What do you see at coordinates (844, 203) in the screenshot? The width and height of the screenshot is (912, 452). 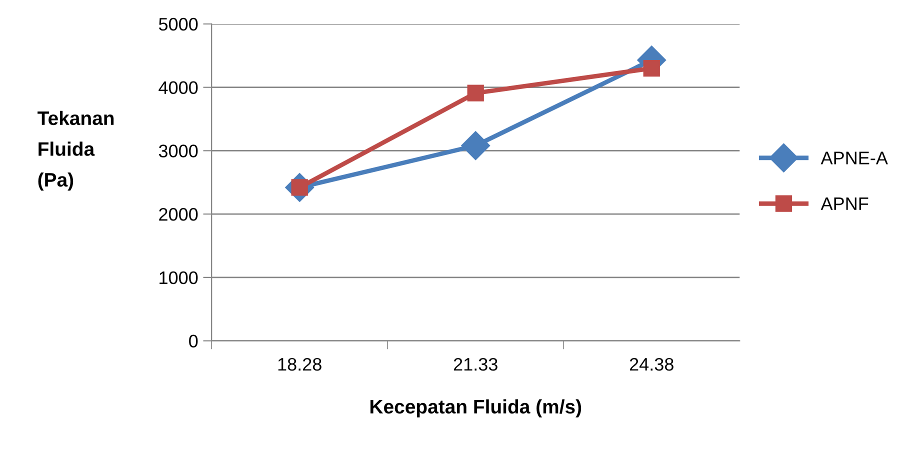 I see `legend-label: APNF` at bounding box center [844, 203].